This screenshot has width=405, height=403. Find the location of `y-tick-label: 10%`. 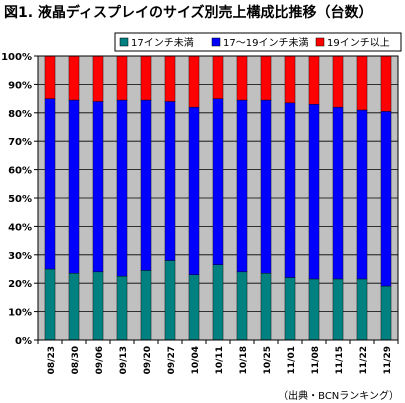

y-tick-label: 10% is located at coordinates (20, 313).